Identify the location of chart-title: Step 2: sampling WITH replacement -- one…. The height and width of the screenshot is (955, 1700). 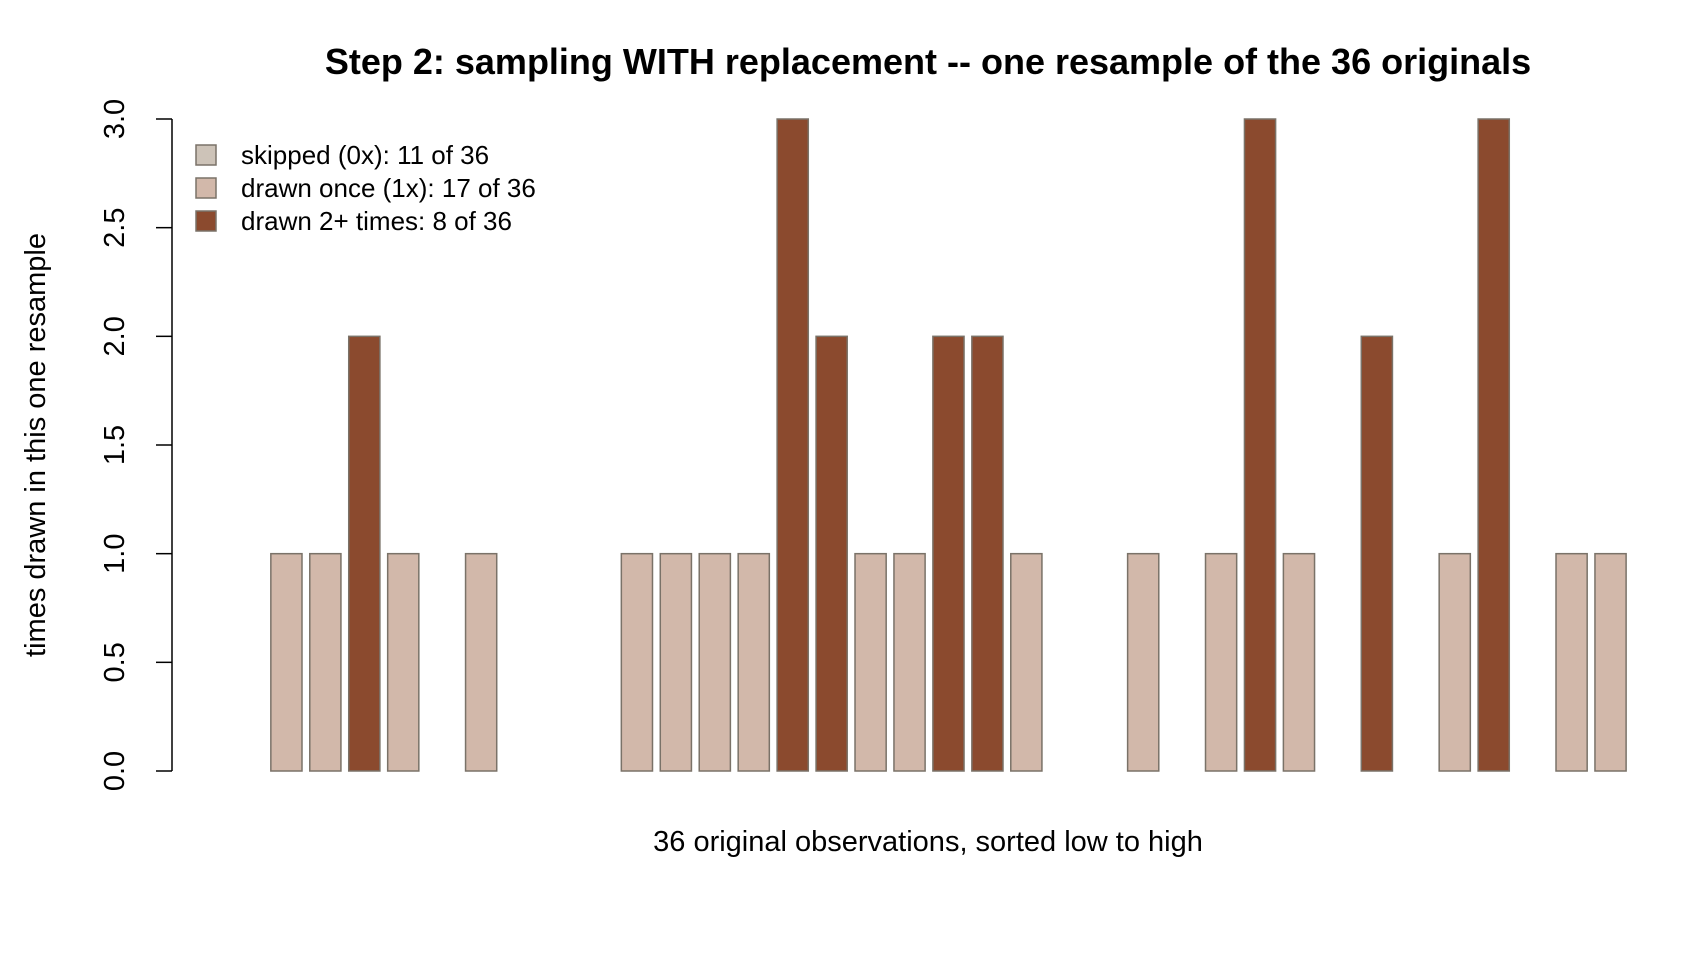
(928, 61).